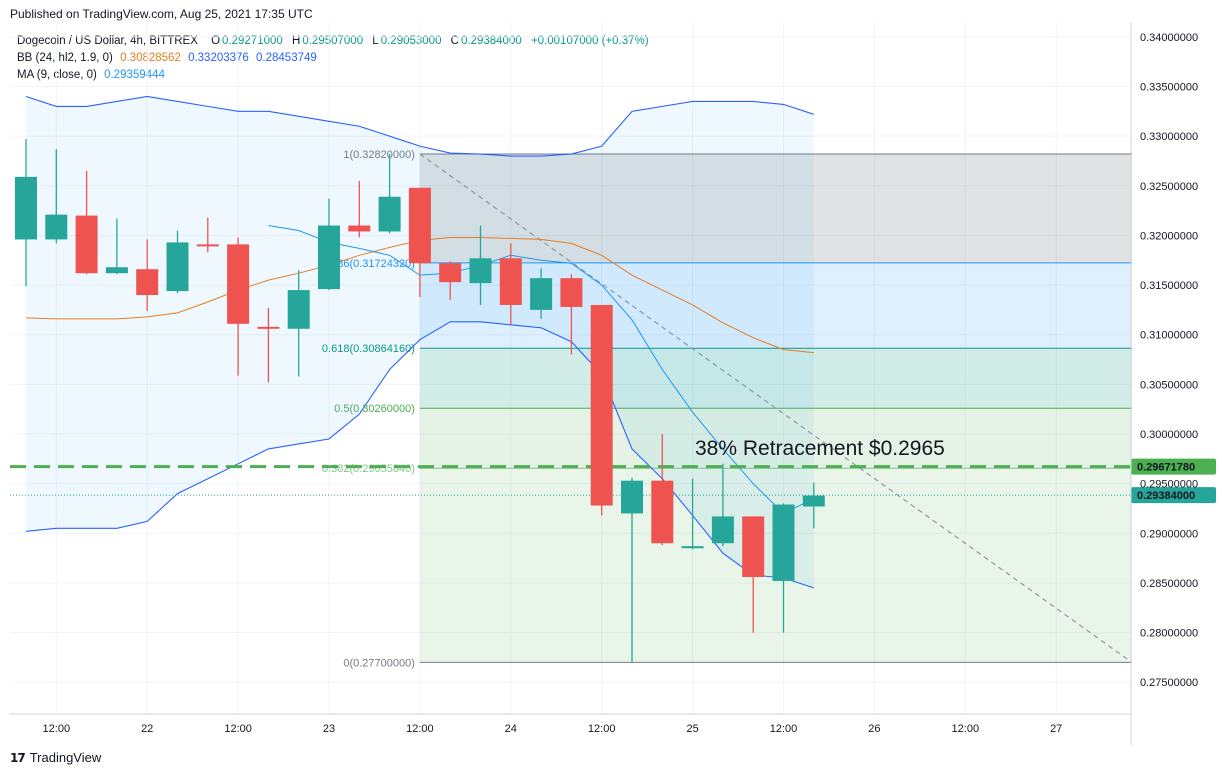 The width and height of the screenshot is (1222, 777). What do you see at coordinates (368, 264) in the screenshot?
I see `fib-level-label: 0.786(0.31724320)` at bounding box center [368, 264].